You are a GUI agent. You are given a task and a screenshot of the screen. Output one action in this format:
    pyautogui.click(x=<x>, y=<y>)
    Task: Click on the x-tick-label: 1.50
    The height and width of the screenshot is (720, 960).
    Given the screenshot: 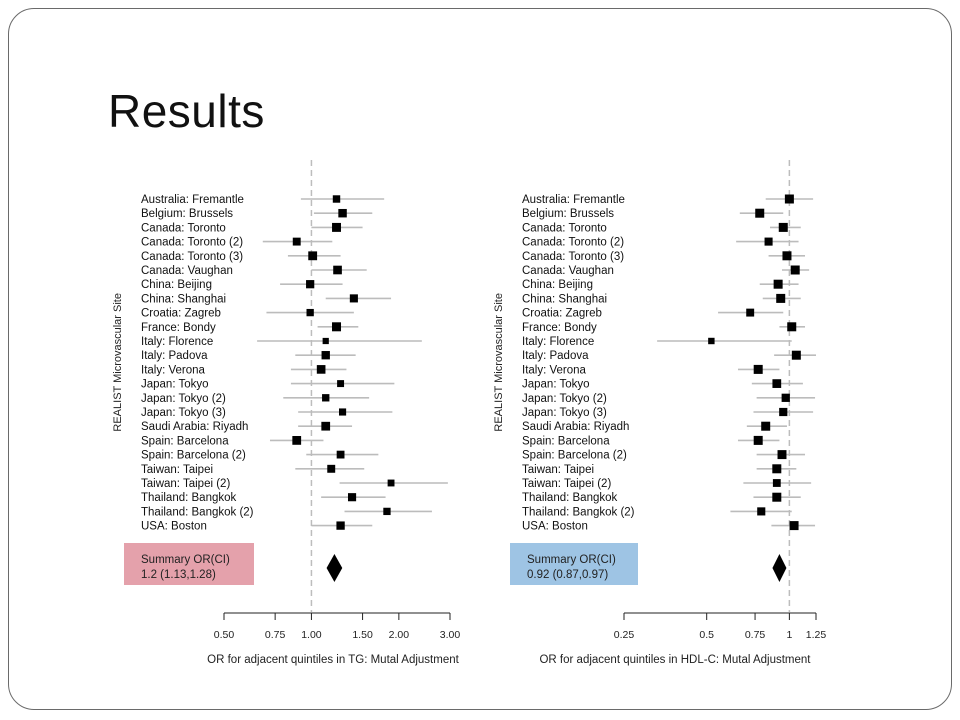 What is the action you would take?
    pyautogui.click(x=362, y=635)
    